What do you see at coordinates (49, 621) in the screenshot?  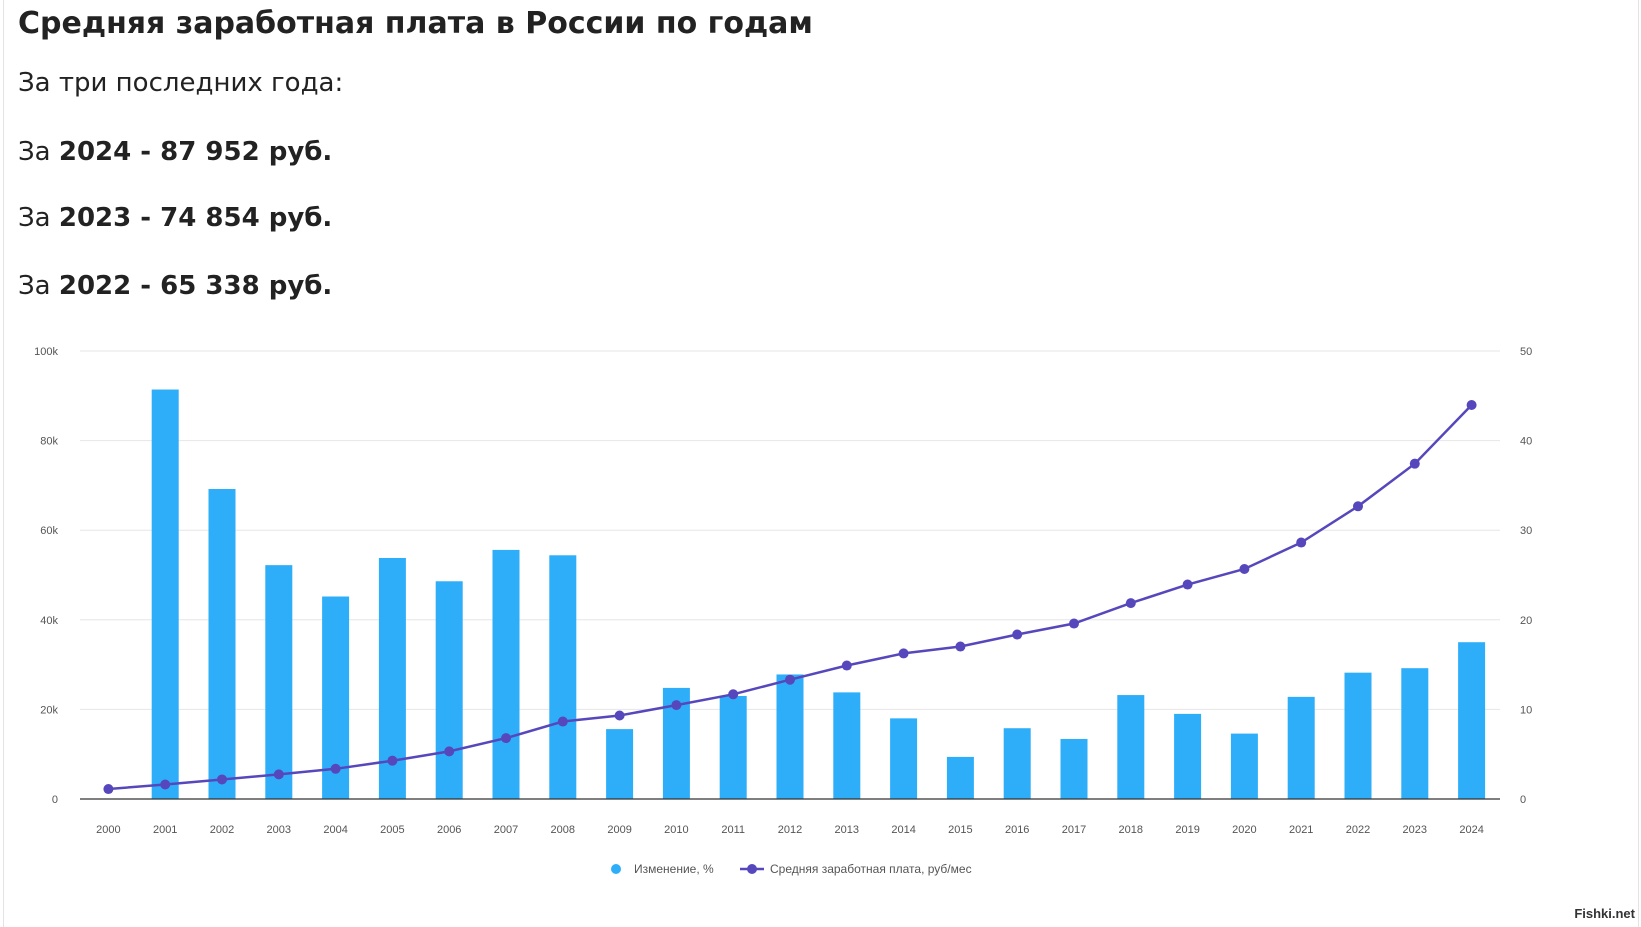 I see `left-axis-tick-label: 40k` at bounding box center [49, 621].